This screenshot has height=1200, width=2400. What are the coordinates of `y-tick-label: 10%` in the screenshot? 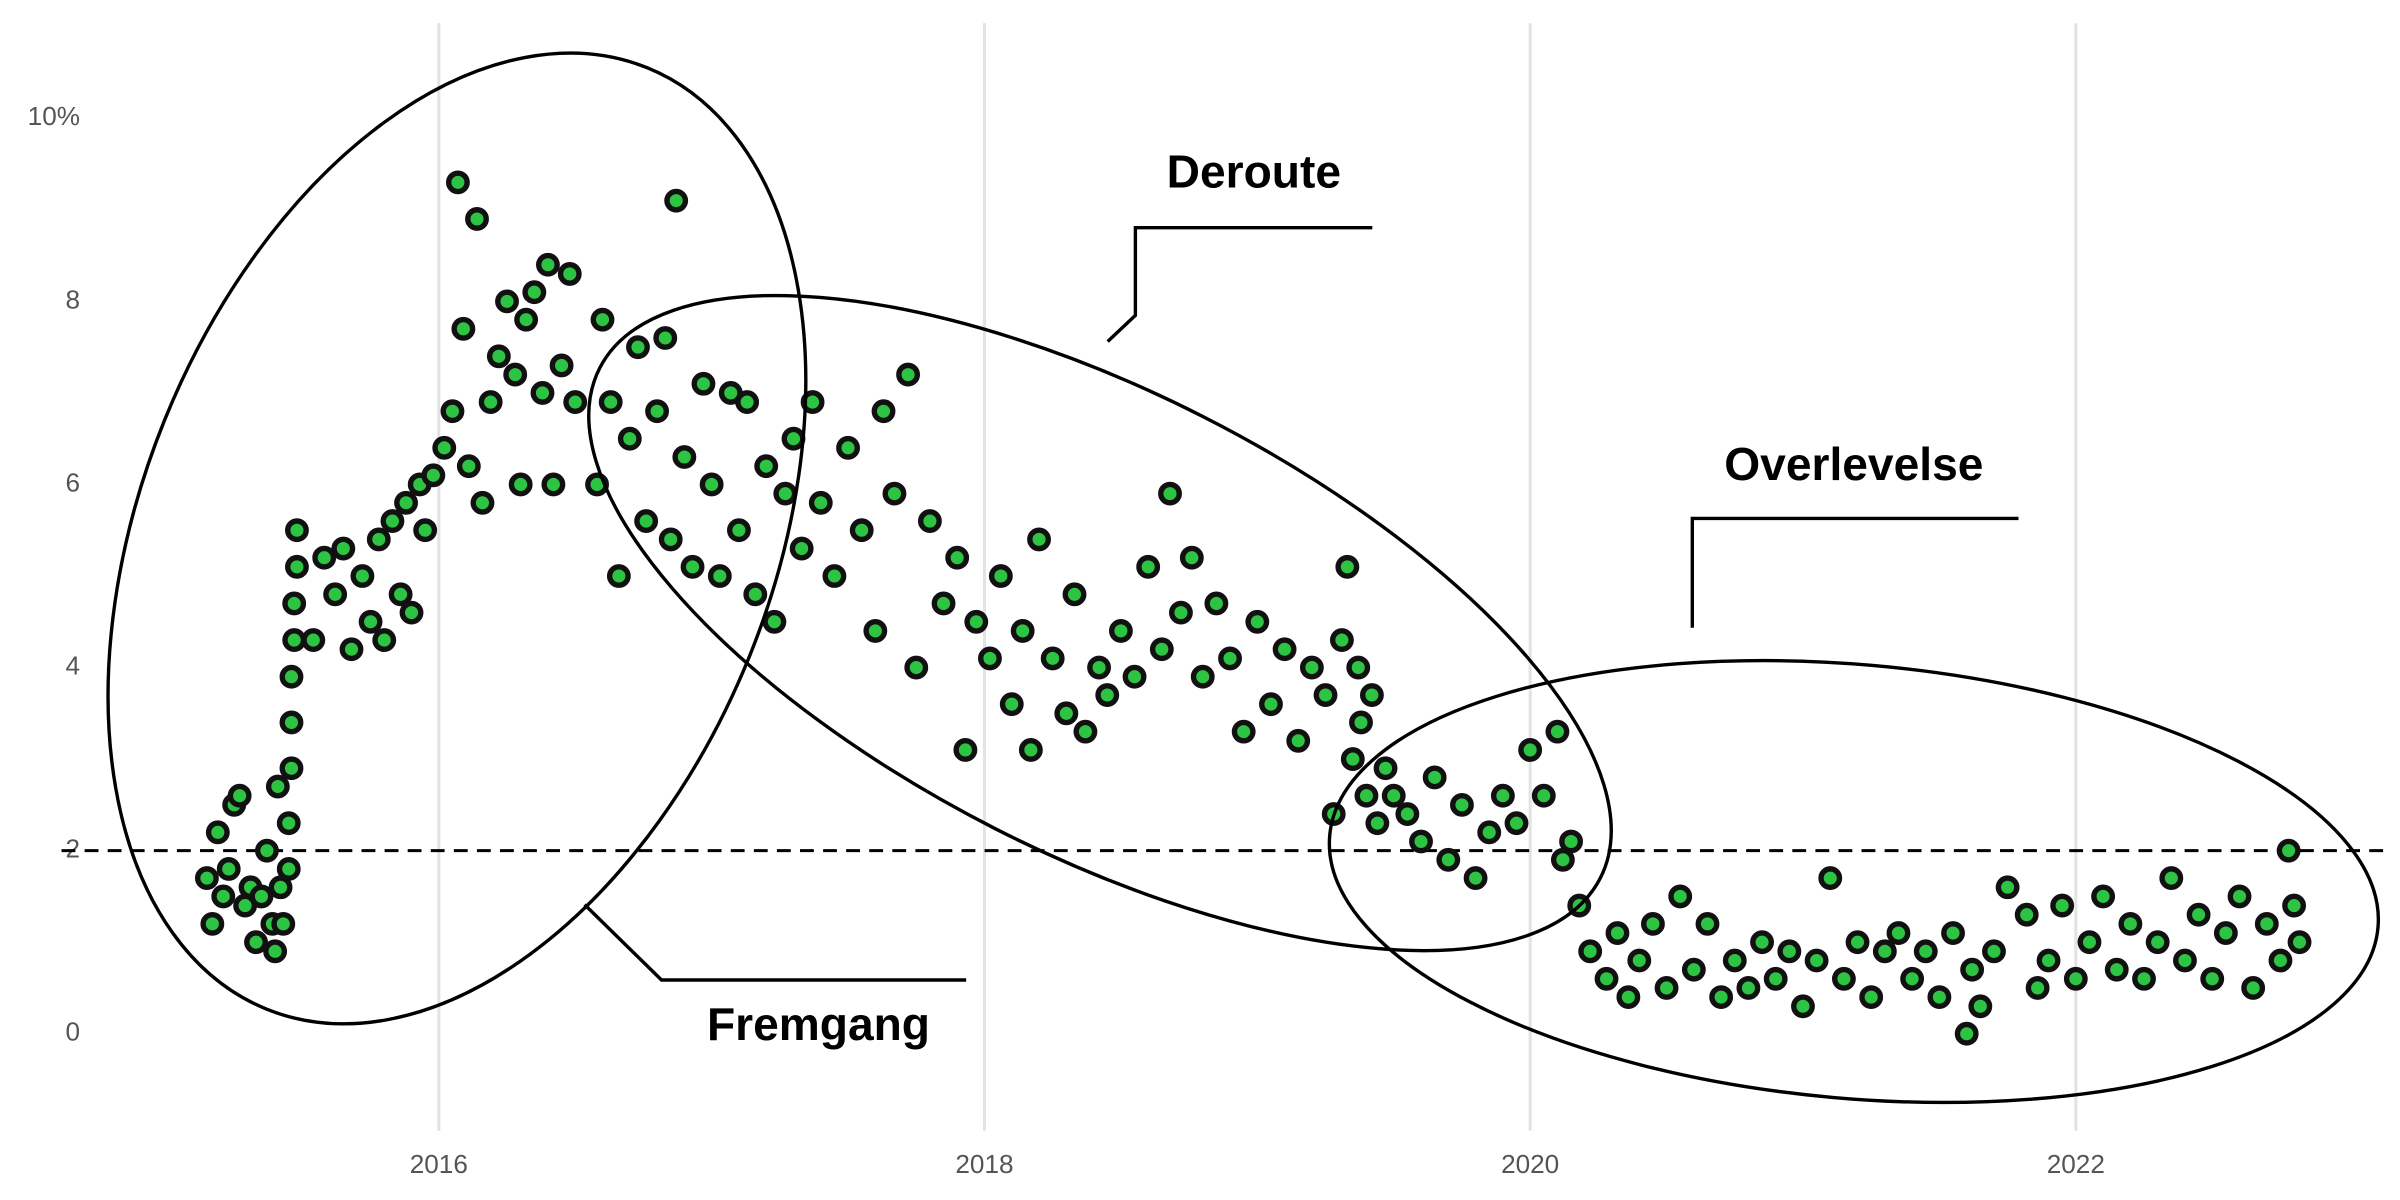 It's located at (54, 116).